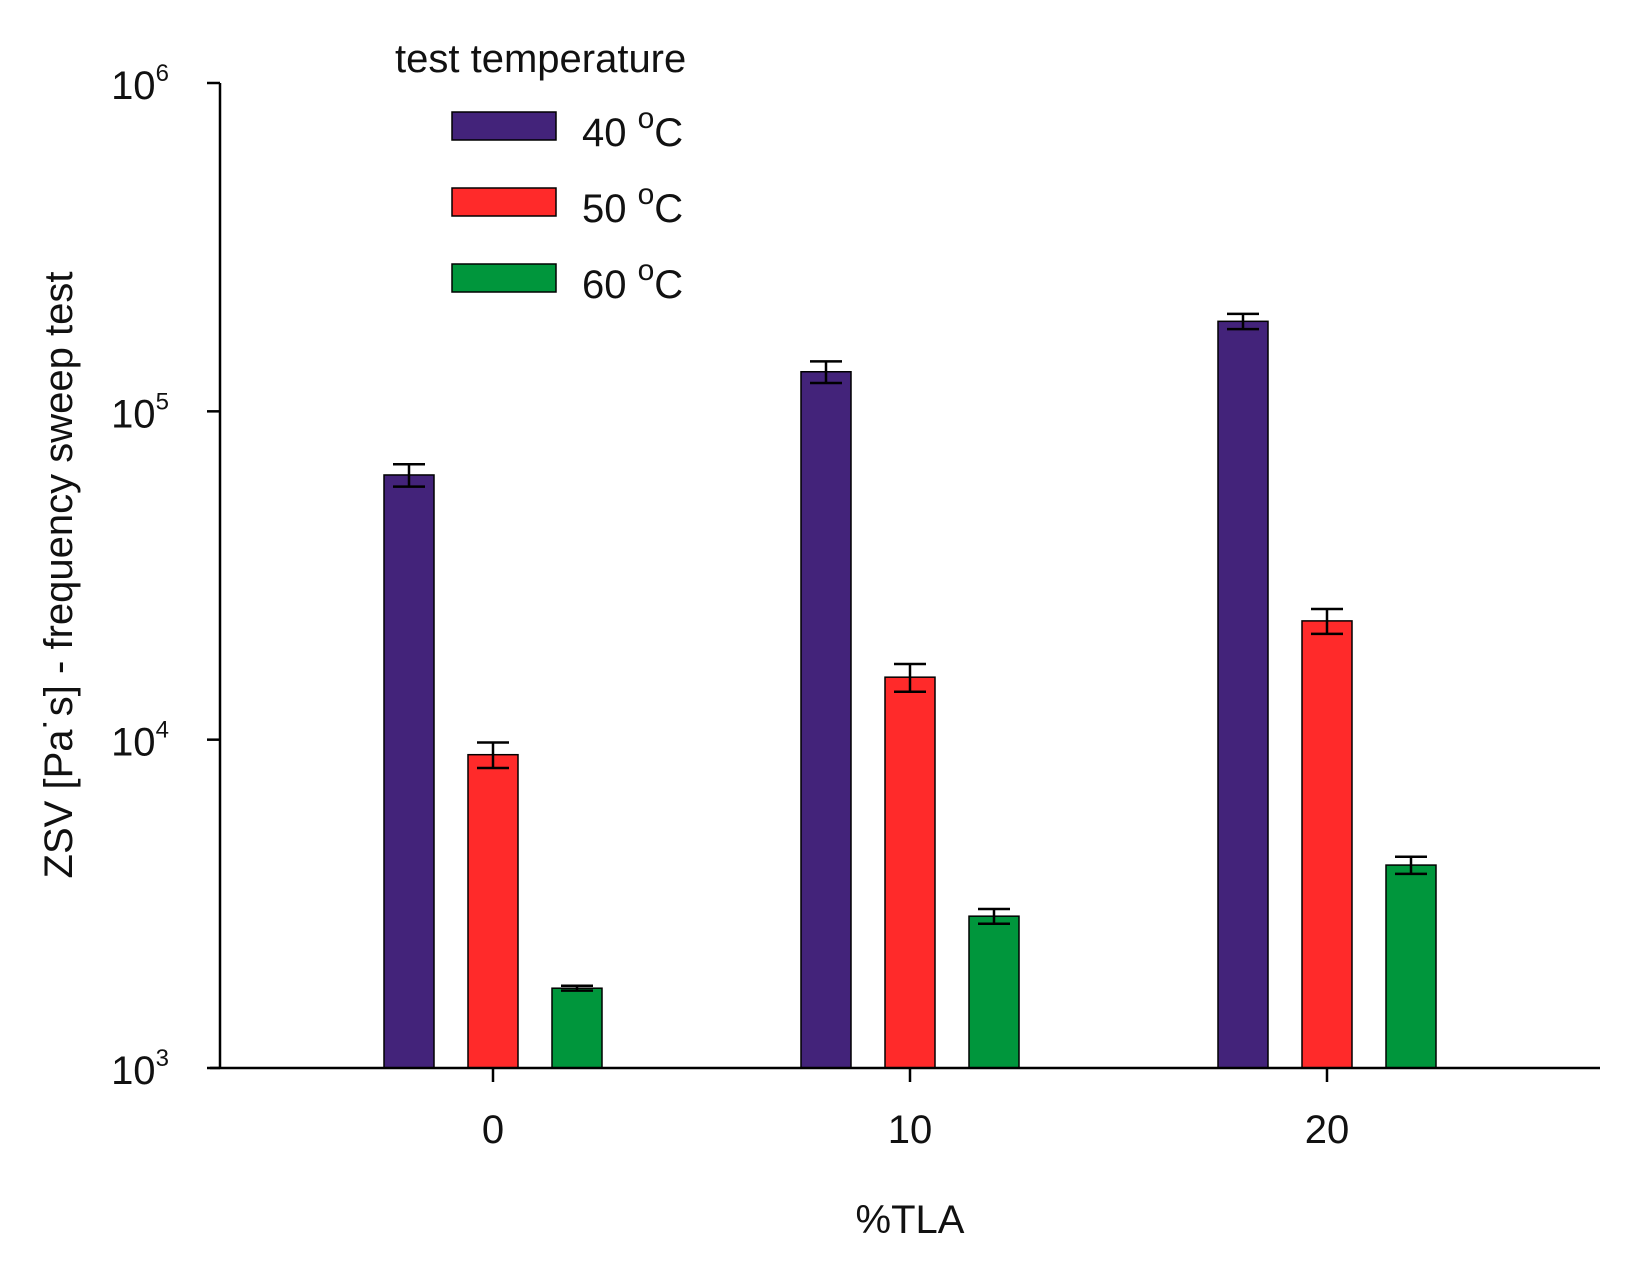 The image size is (1632, 1264). What do you see at coordinates (632, 128) in the screenshot?
I see `legend-label-40c: 40 oC` at bounding box center [632, 128].